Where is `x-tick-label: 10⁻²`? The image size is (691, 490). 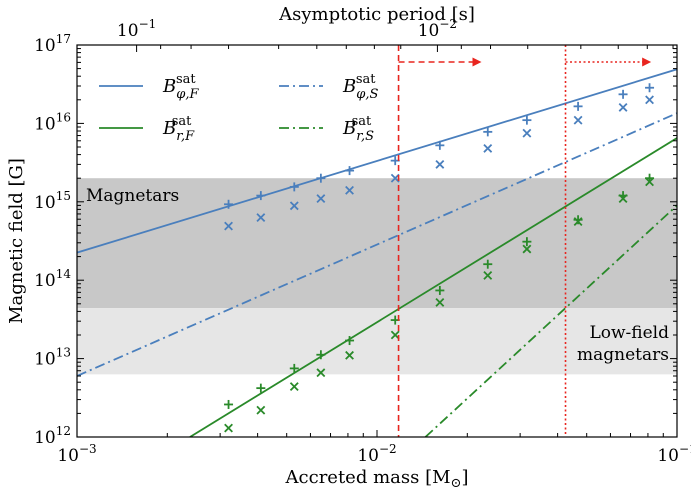
x-tick-label: 10⁻² is located at coordinates (376, 454).